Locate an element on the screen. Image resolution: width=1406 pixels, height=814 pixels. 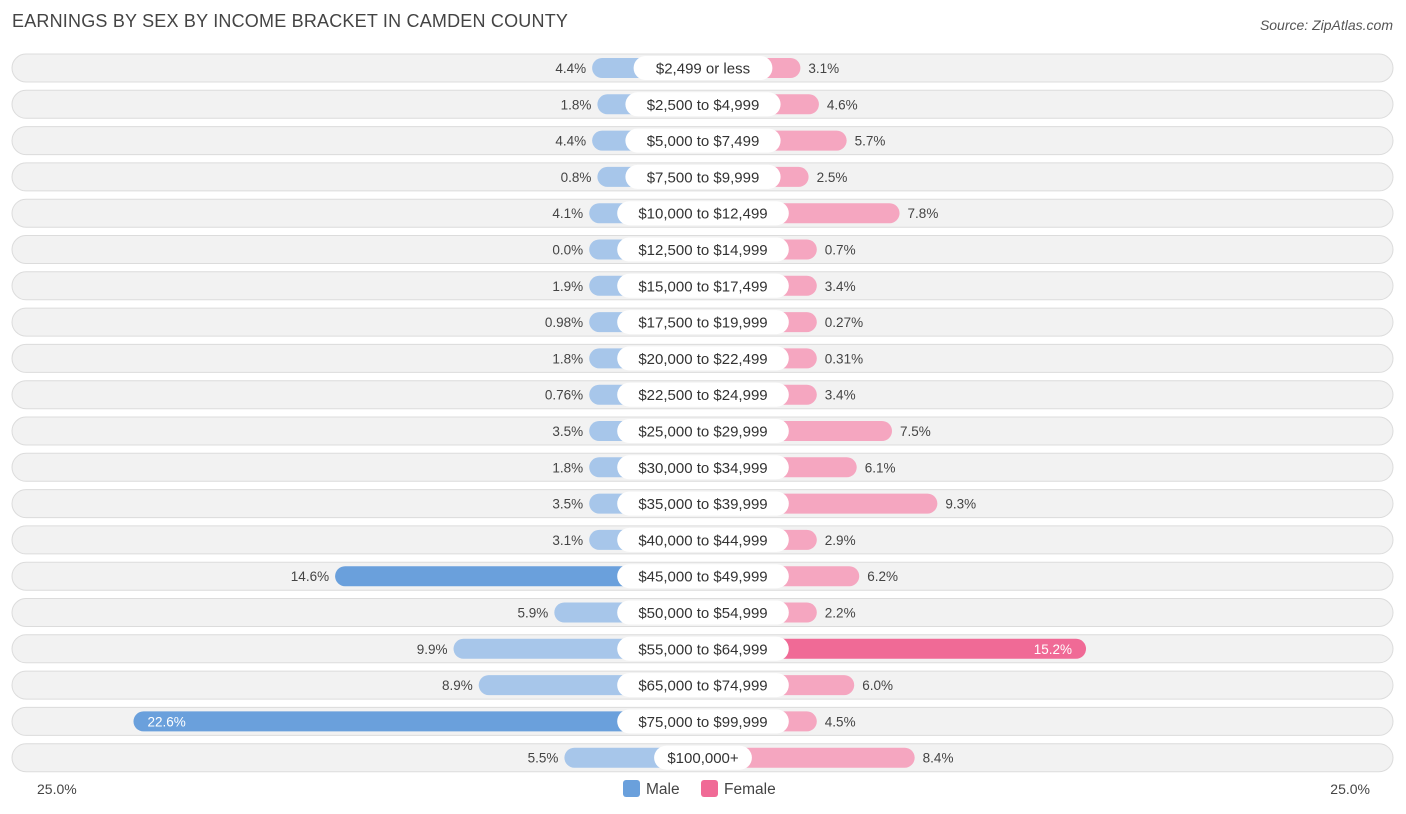
chart-row: $55,000 to $64,999 9.9% 15.2% is located at coordinates (702, 649).